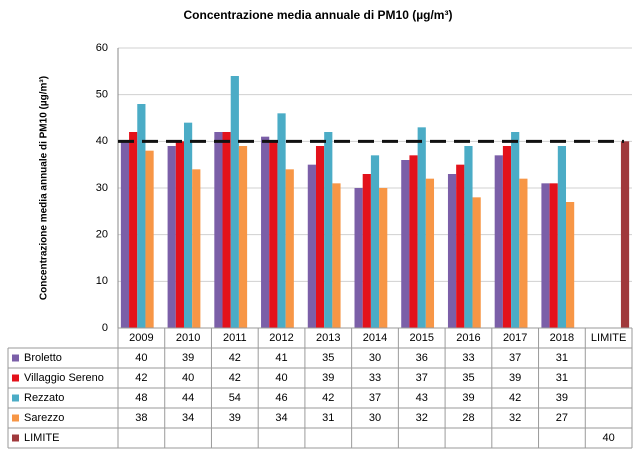 This screenshot has height=453, width=634. I want to click on x-tick-label: 2013, so click(328, 338).